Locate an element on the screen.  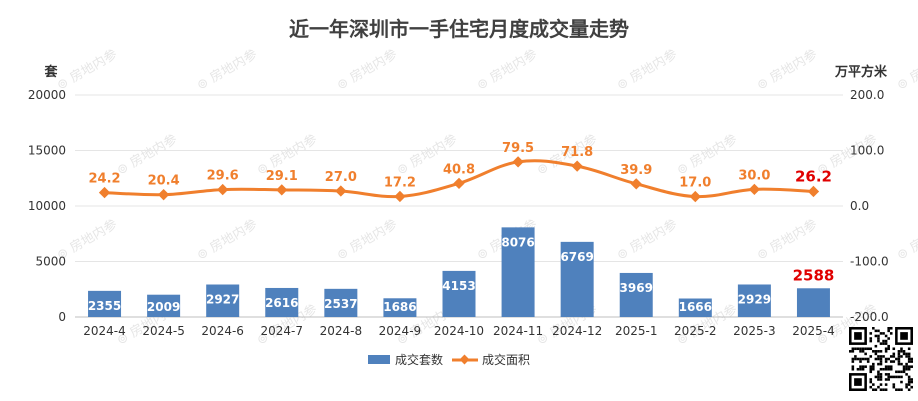
bar-value-label: 2588 is located at coordinates (814, 275).